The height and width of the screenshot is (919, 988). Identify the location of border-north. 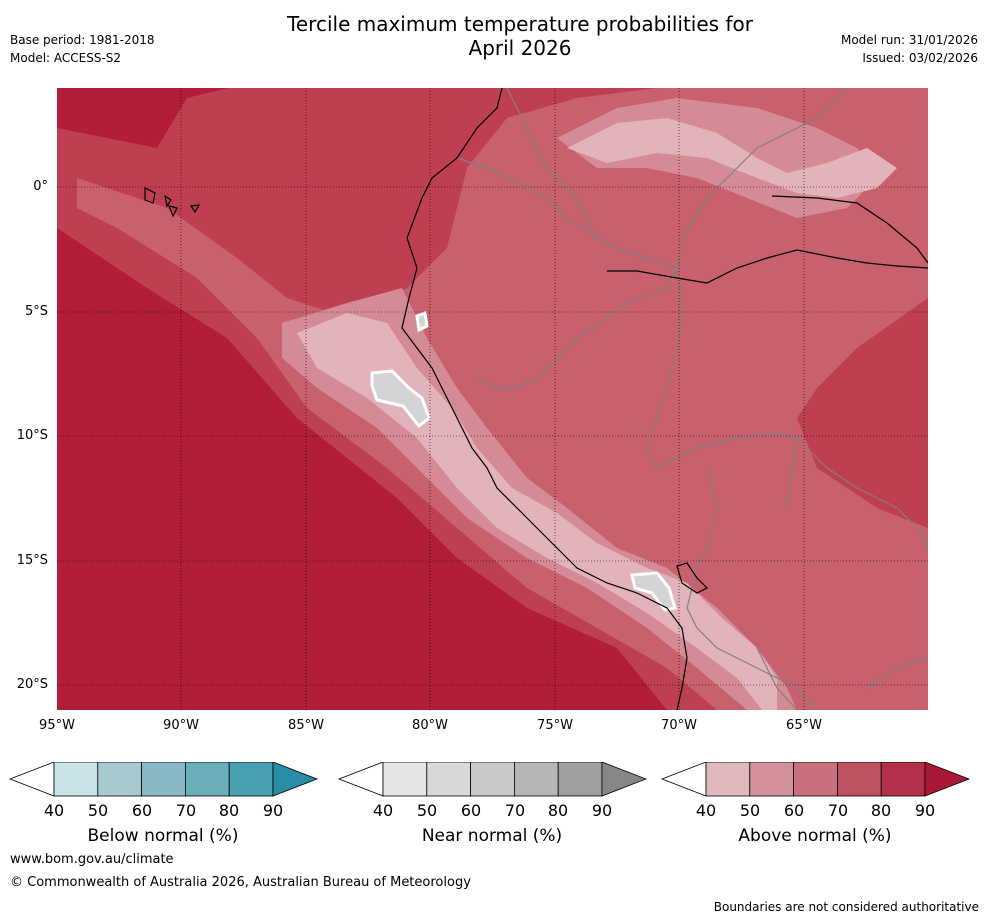
(762, 178).